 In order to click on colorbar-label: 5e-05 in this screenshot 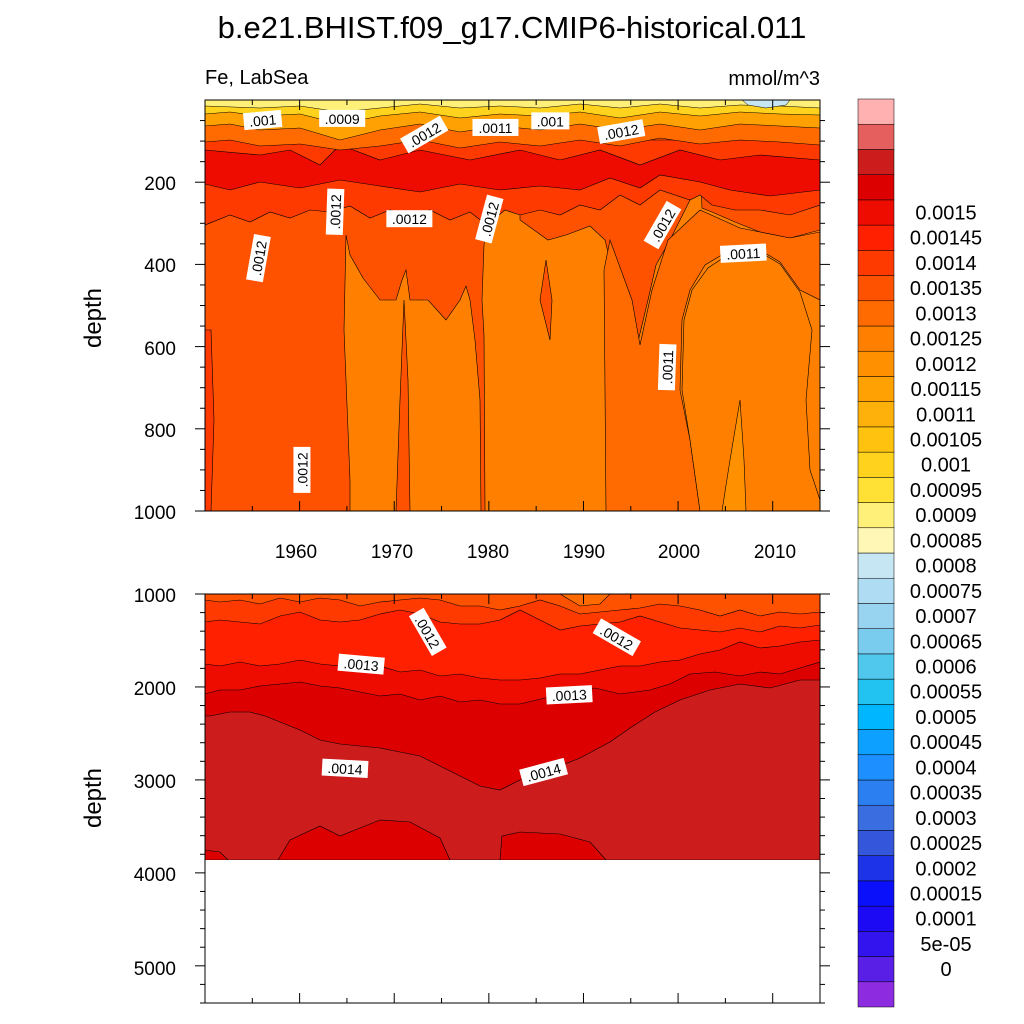, I will do `click(945, 945)`.